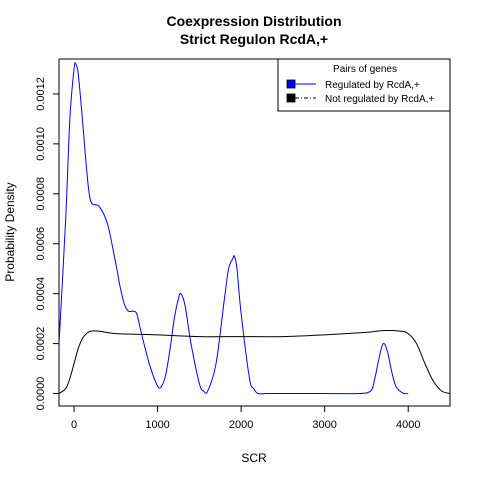 Image resolution: width=480 pixels, height=480 pixels. I want to click on legend-box, so click(364, 85).